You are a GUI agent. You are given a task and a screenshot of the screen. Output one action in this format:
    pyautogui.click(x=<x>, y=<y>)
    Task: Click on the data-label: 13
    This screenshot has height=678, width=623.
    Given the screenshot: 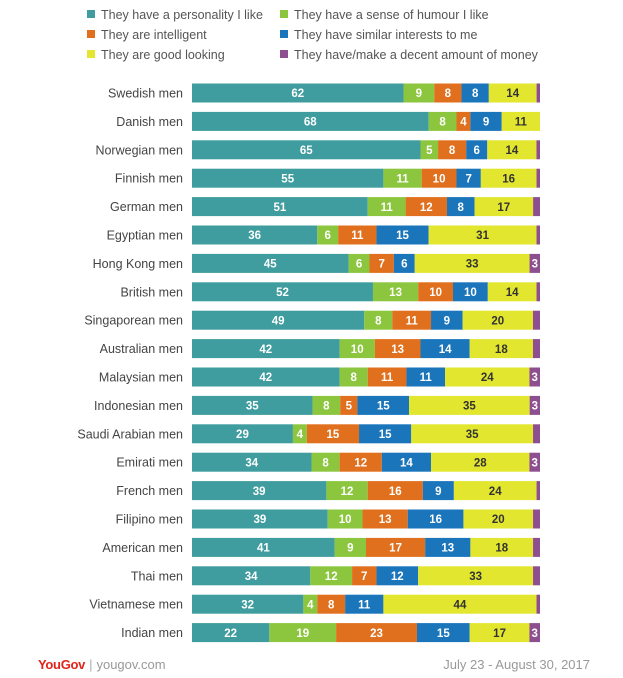 What is the action you would take?
    pyautogui.click(x=385, y=520)
    